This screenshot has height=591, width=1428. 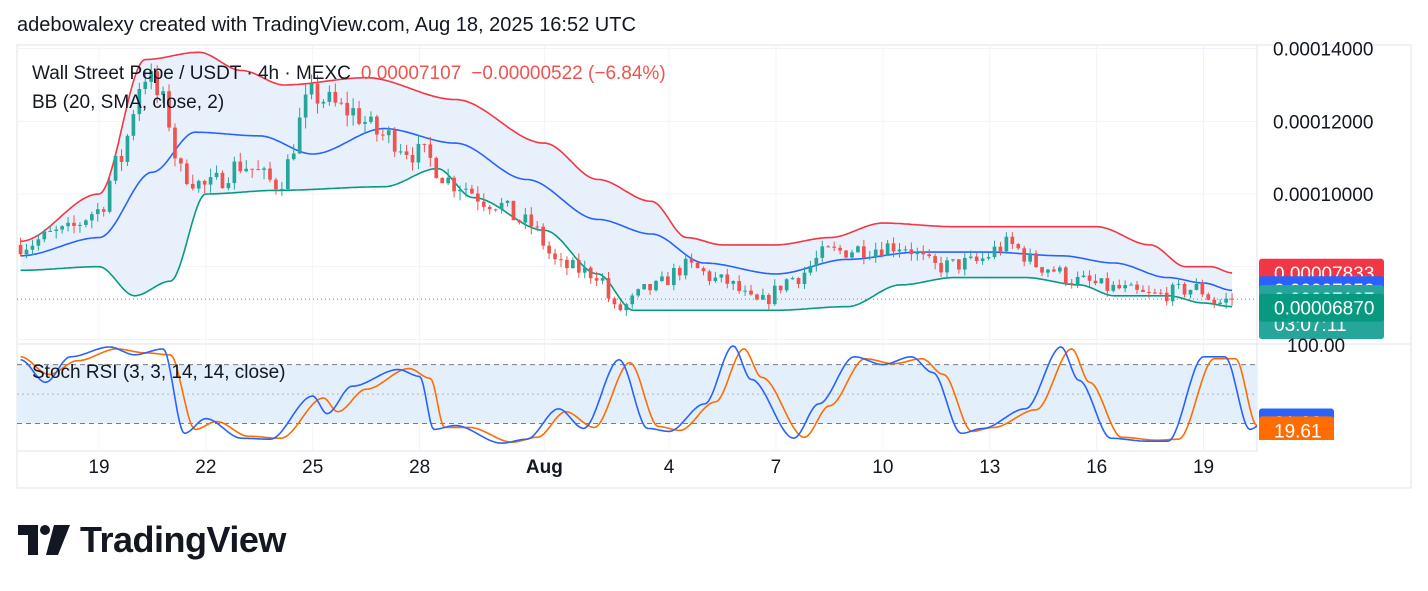 What do you see at coordinates (1316, 346) in the screenshot?
I see `stoch-axis: 100.00` at bounding box center [1316, 346].